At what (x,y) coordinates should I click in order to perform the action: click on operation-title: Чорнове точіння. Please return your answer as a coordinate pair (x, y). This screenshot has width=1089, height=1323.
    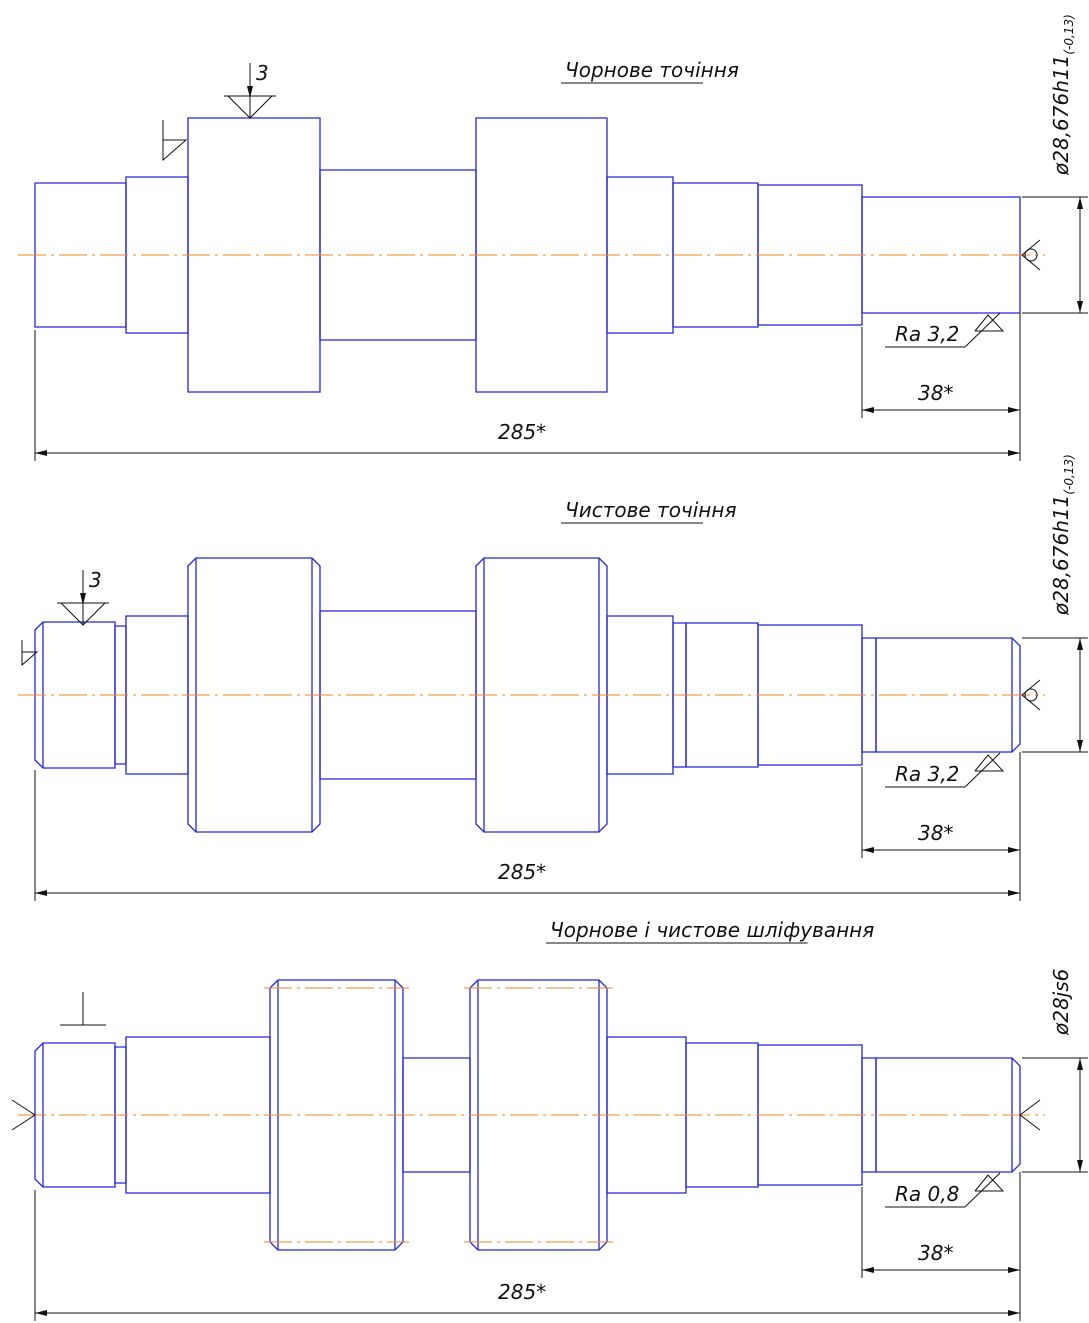
    Looking at the image, I should click on (652, 70).